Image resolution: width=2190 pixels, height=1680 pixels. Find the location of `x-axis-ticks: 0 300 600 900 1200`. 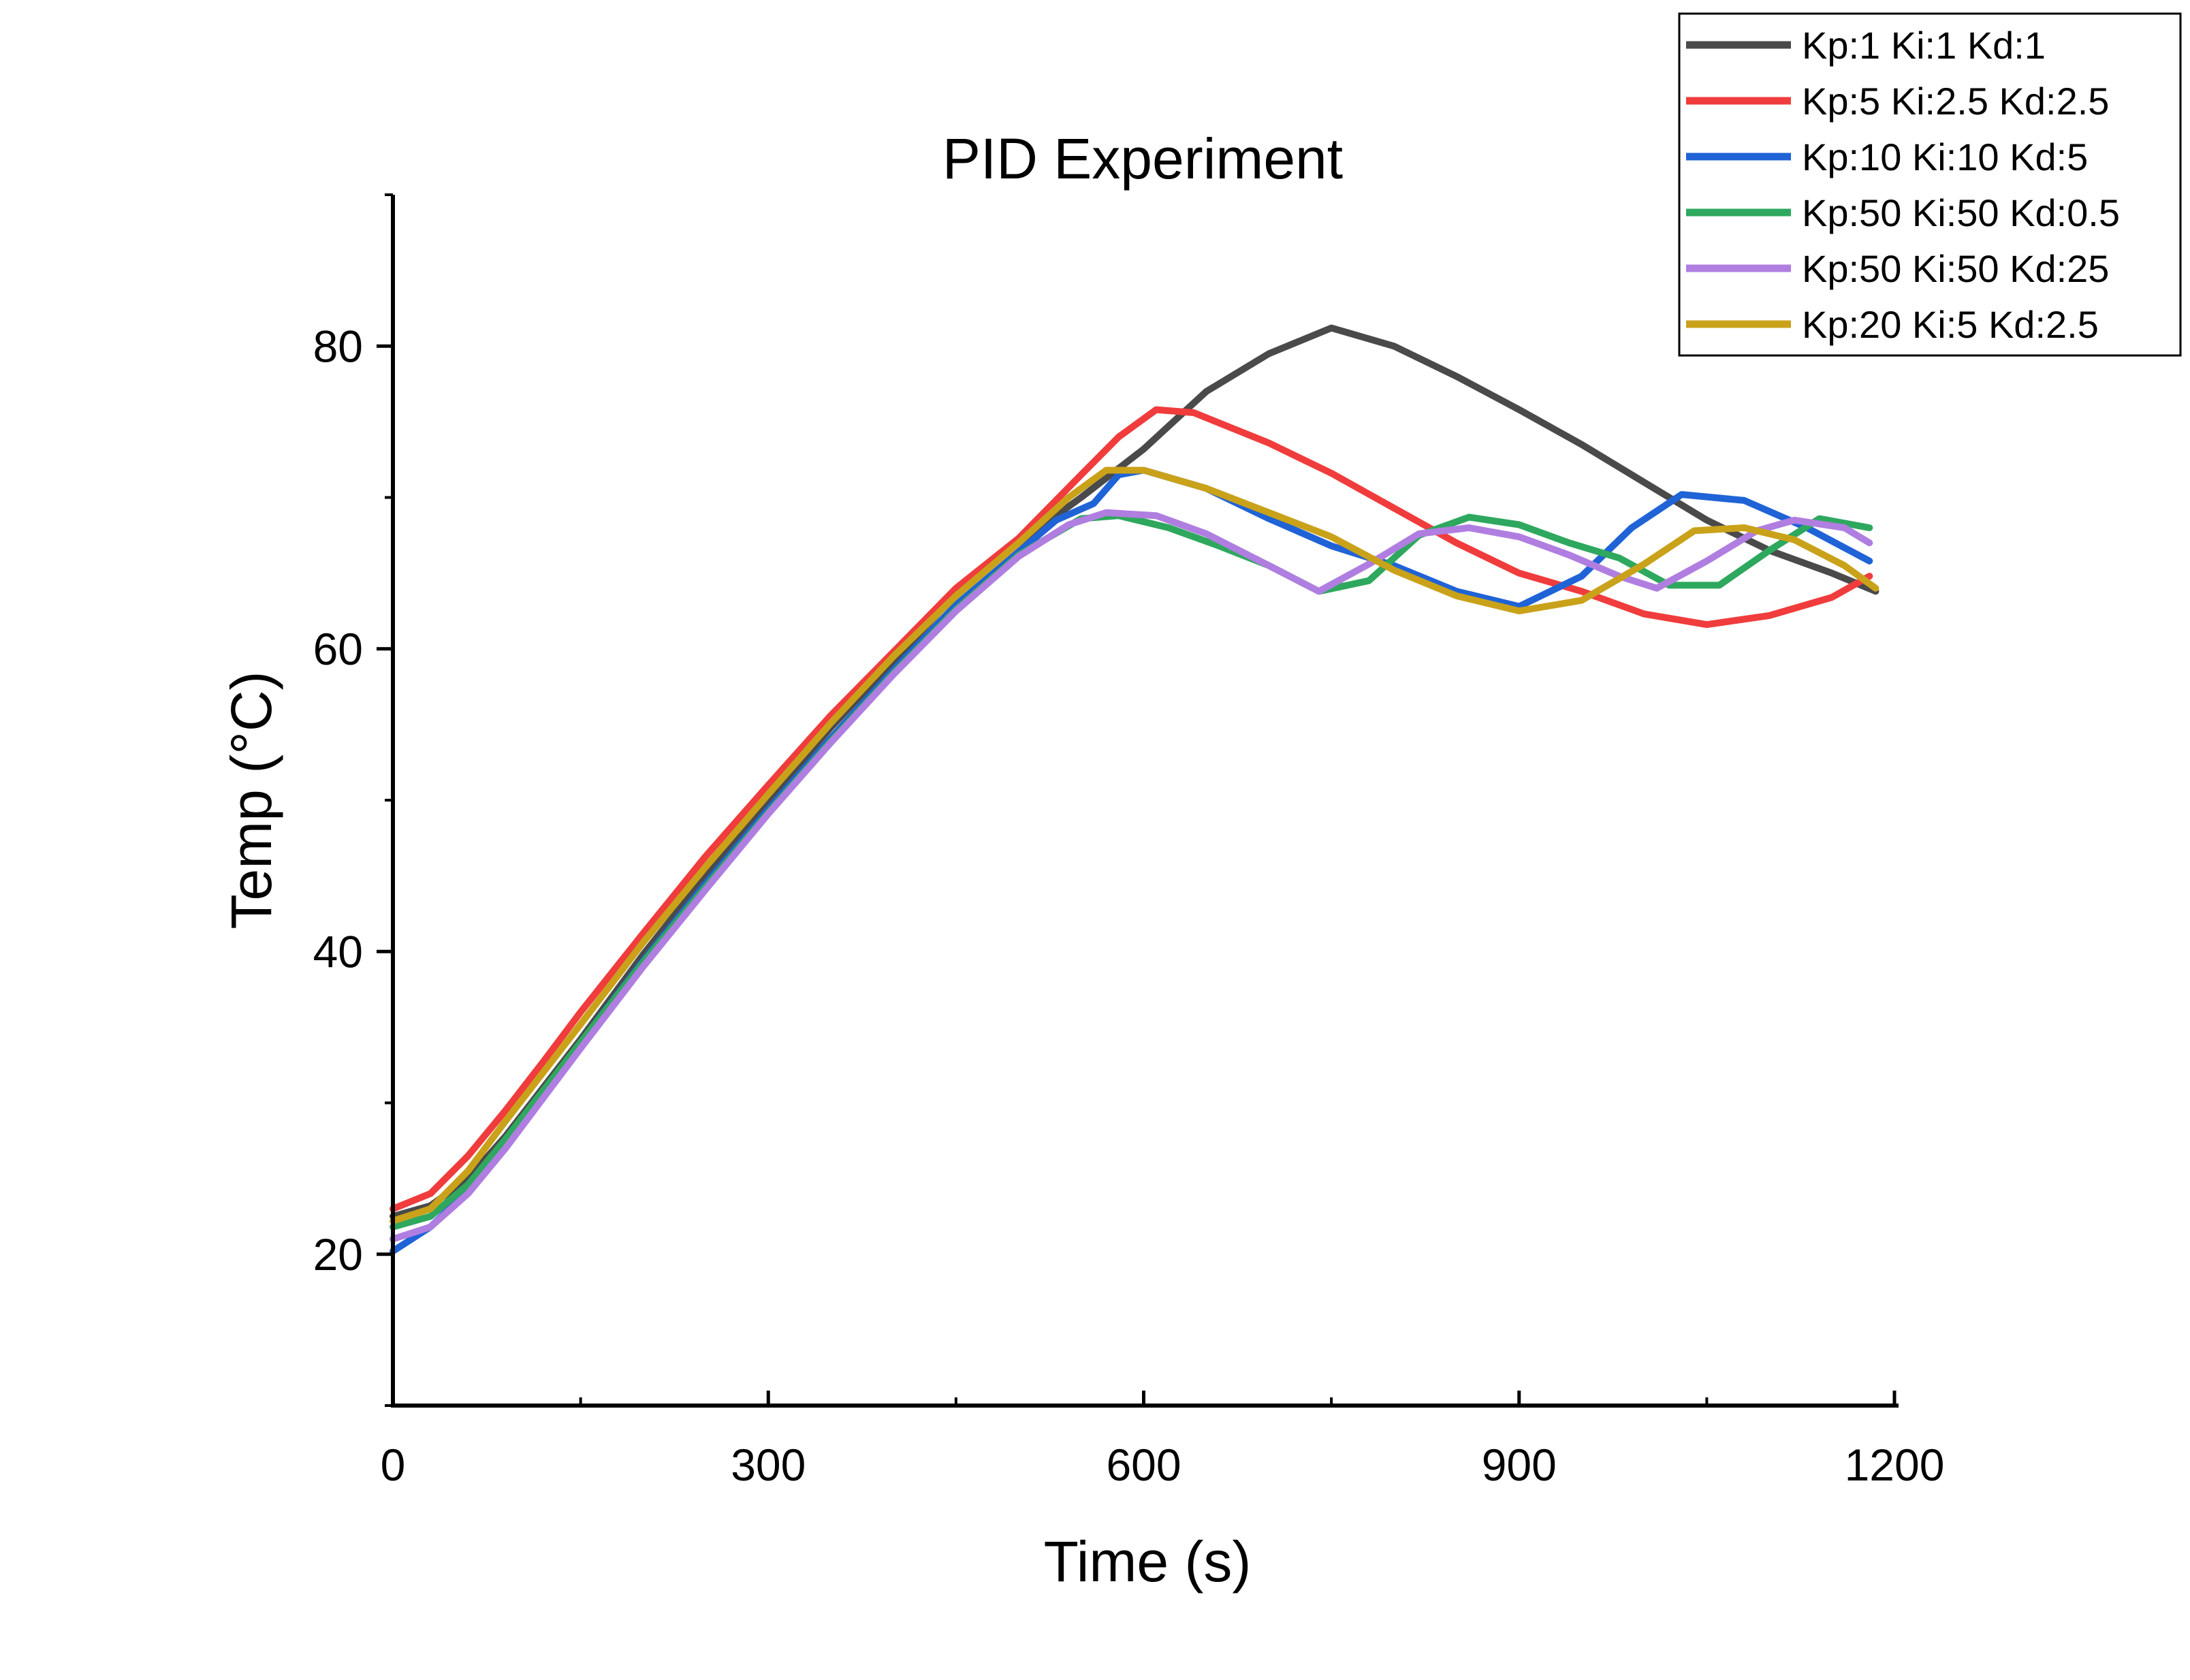

x-axis-ticks: 0 300 600 900 1200 is located at coordinates (1163, 1440).